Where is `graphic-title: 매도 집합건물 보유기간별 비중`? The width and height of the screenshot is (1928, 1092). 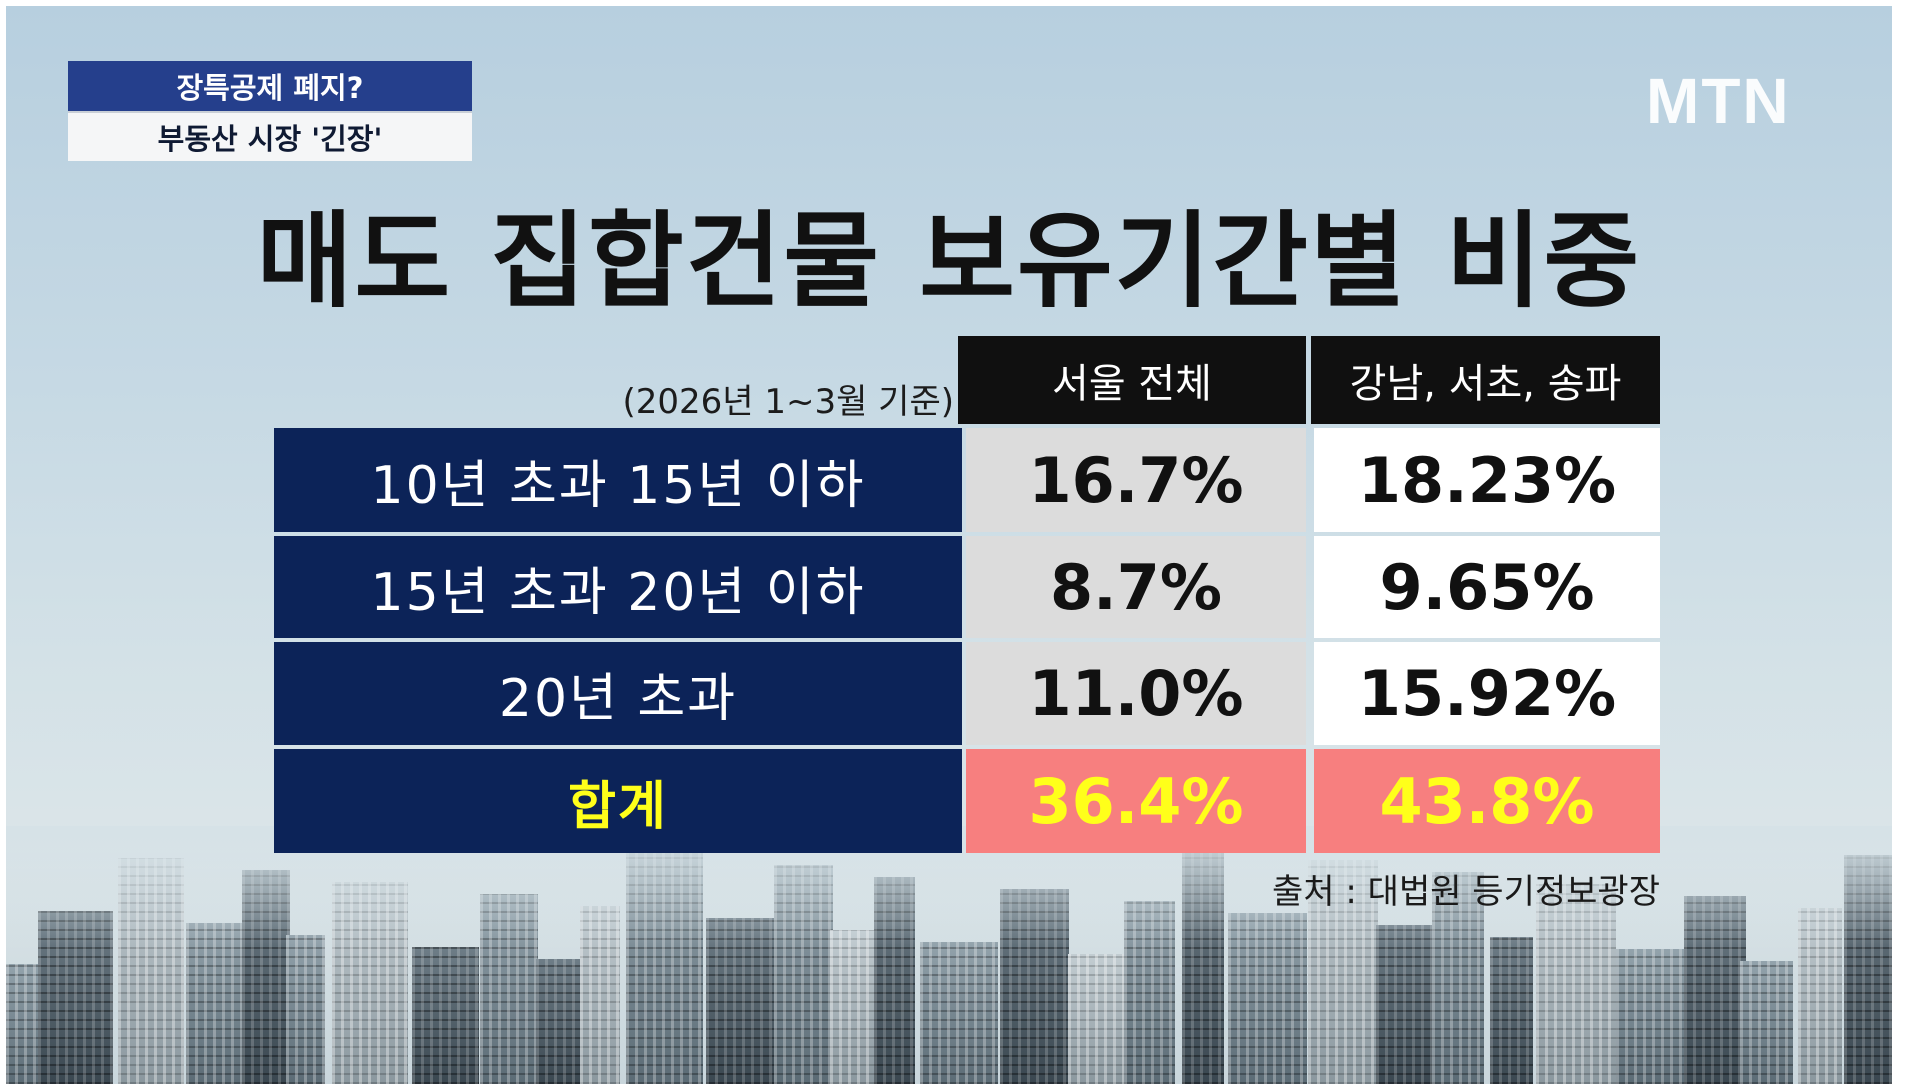 graphic-title: 매도 집합건물 보유기간별 비중 is located at coordinates (949, 261).